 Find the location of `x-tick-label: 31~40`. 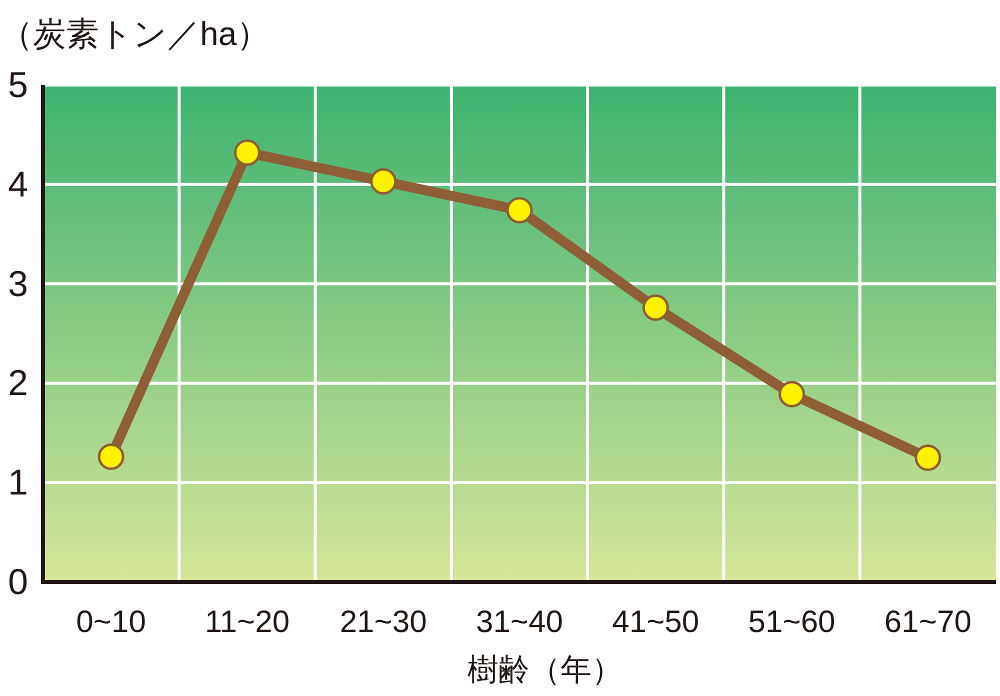

x-tick-label: 31~40 is located at coordinates (520, 621).